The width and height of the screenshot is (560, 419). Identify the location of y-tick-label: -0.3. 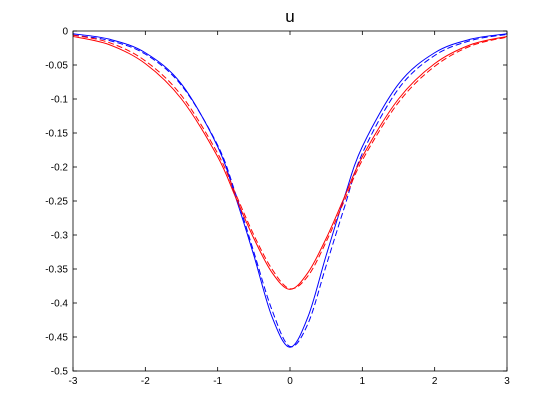
(60, 236).